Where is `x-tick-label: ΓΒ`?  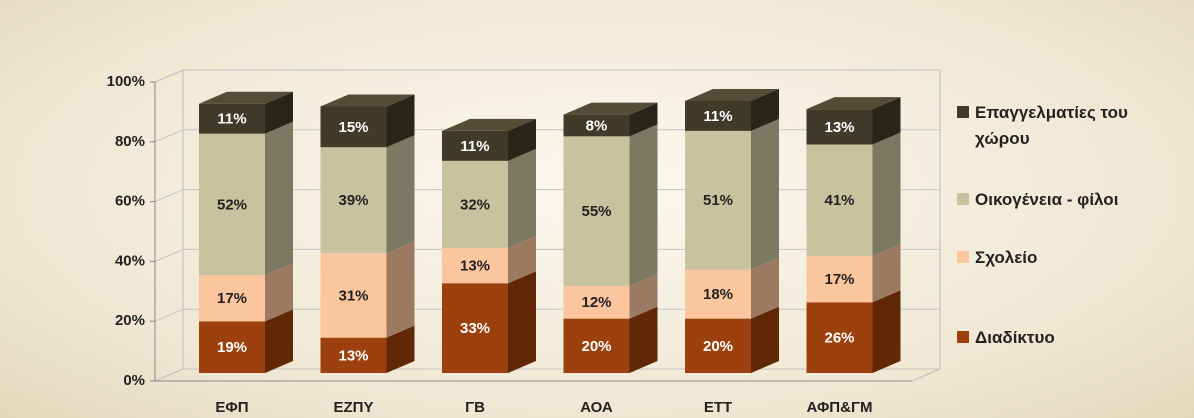
x-tick-label: ΓΒ is located at coordinates (475, 407).